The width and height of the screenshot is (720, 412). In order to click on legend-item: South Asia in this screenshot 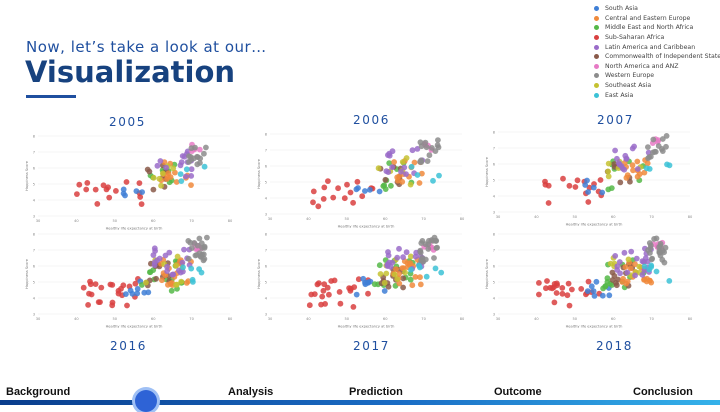, I will do `click(657, 9)`.